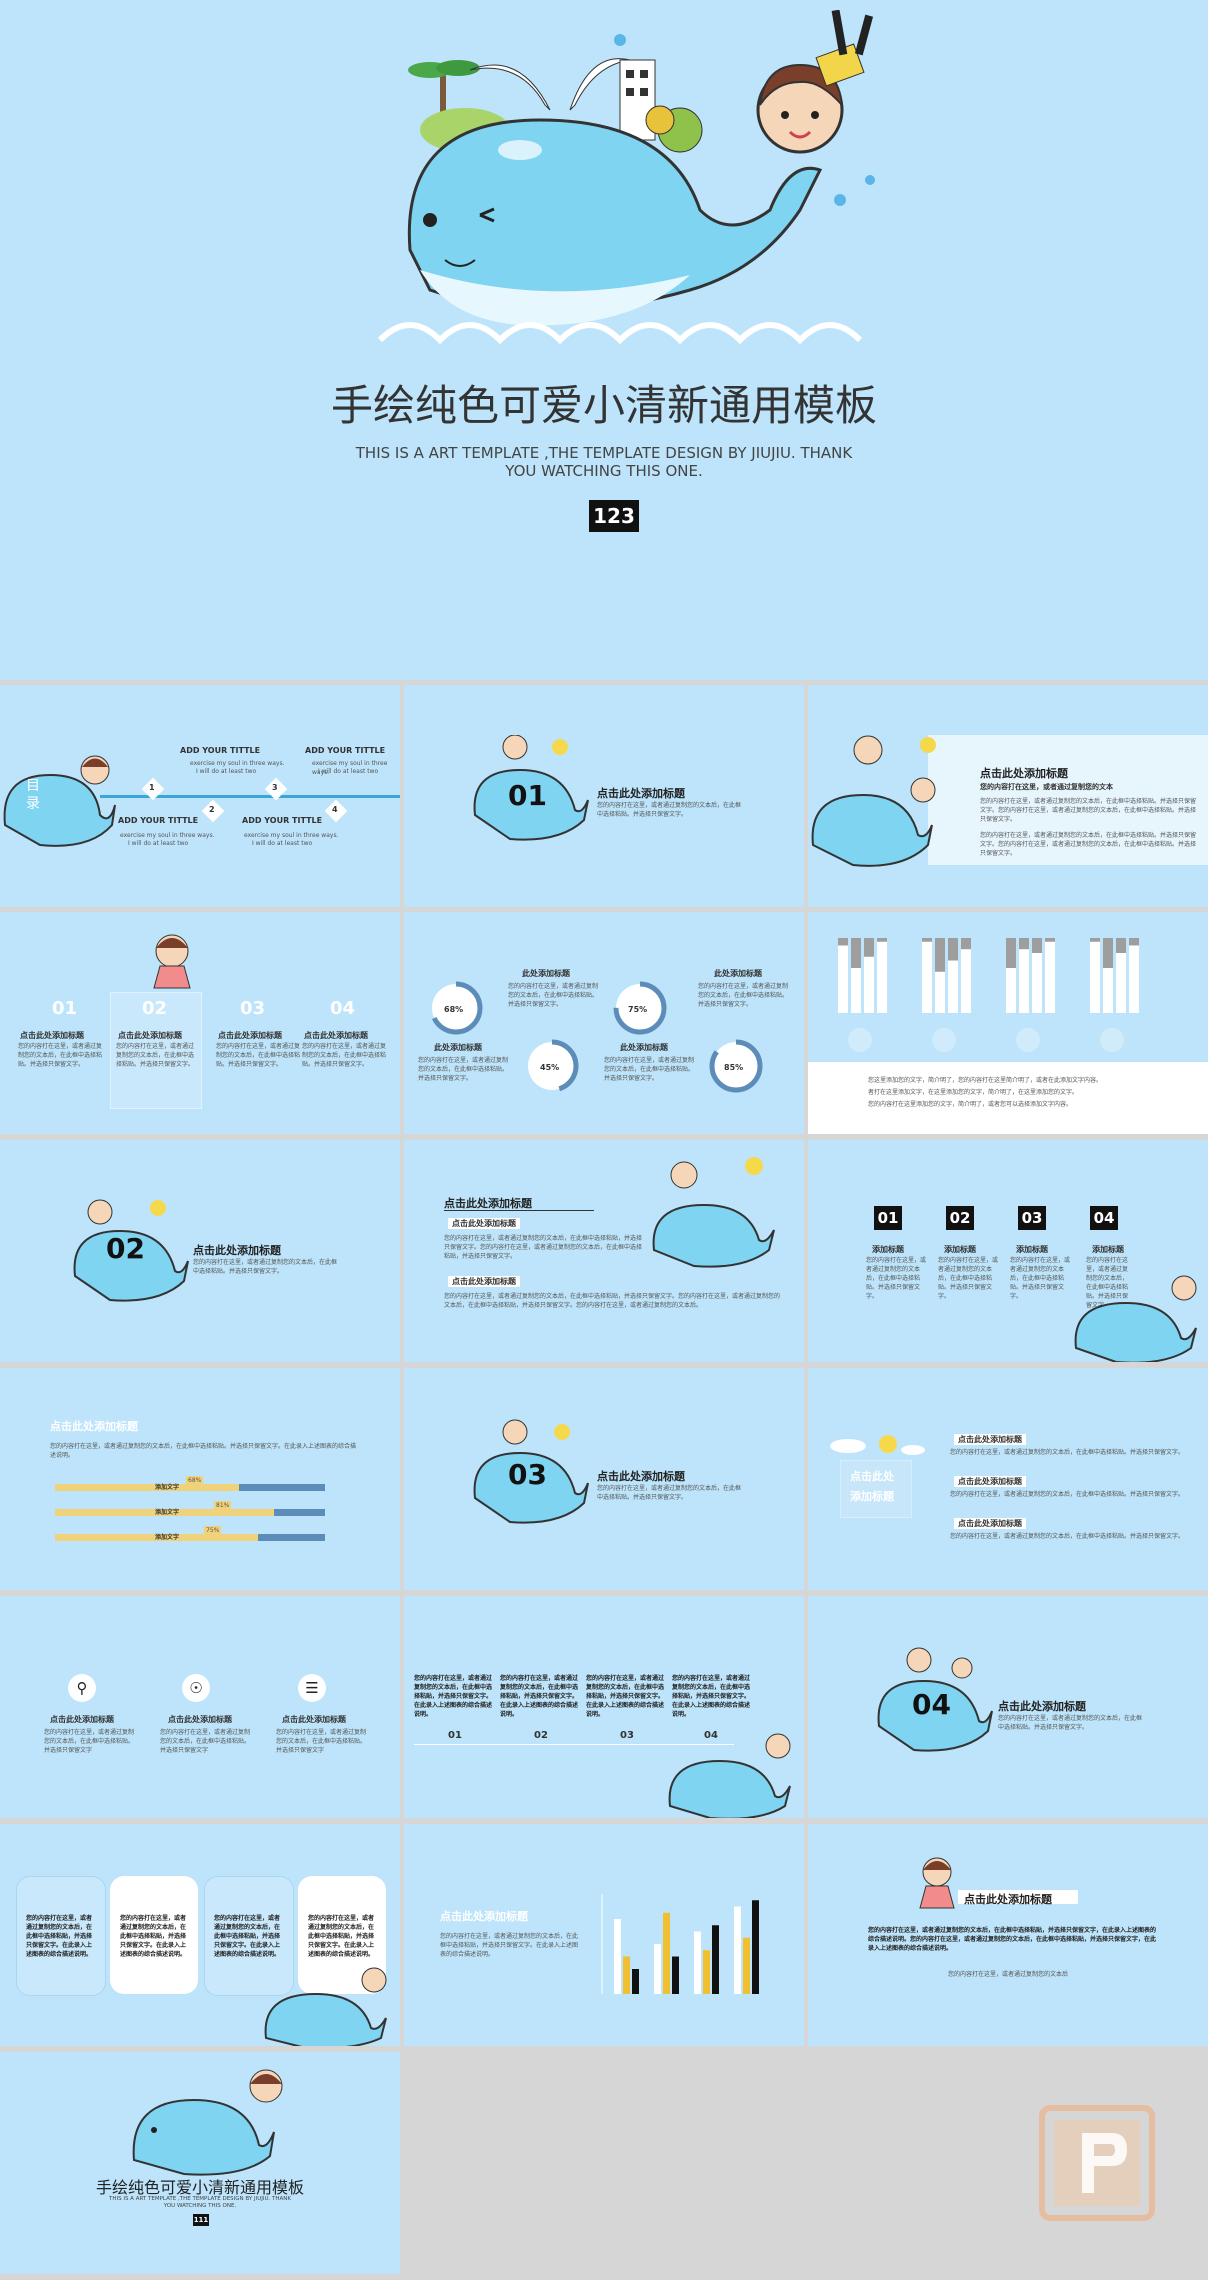 The height and width of the screenshot is (2280, 1208). What do you see at coordinates (252, 1008) in the screenshot?
I see `col-3-number: 03` at bounding box center [252, 1008].